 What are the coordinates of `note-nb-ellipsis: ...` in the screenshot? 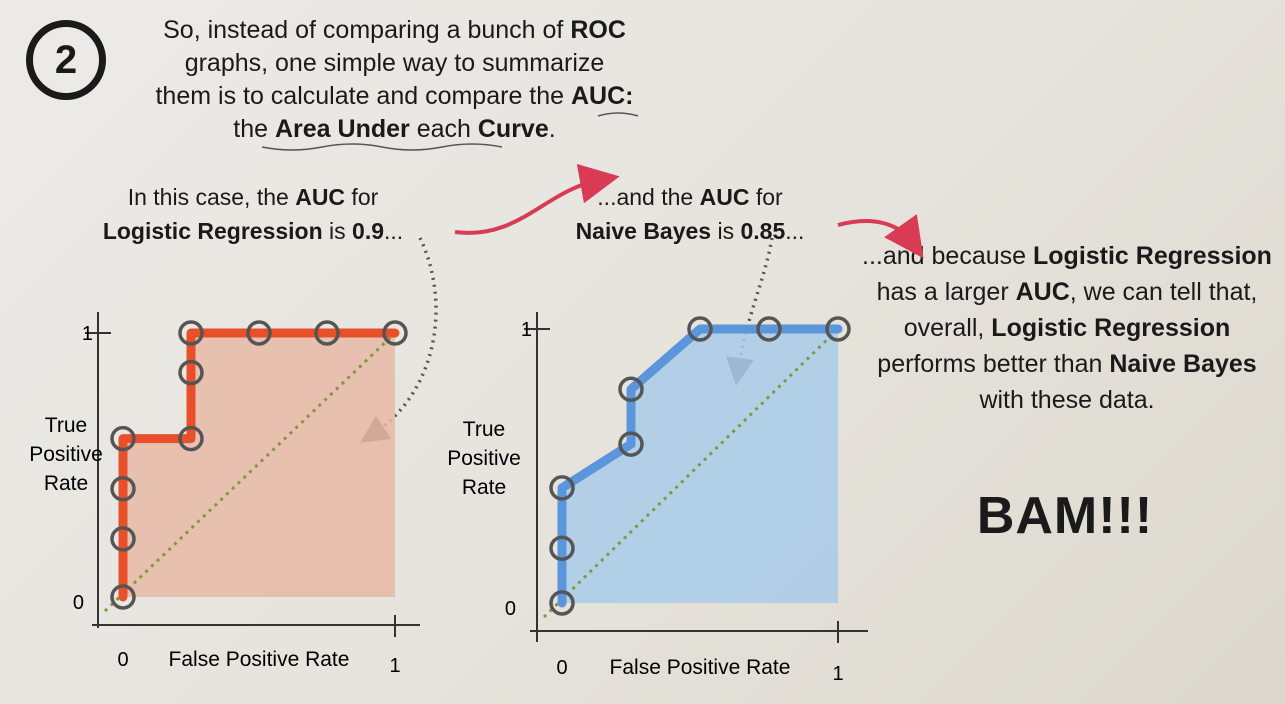 It's located at (795, 231).